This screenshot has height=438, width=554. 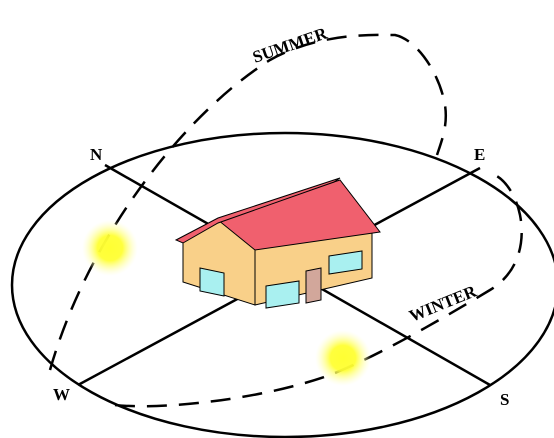 What do you see at coordinates (257, 210) in the screenshot?
I see `house-roof-edge` at bounding box center [257, 210].